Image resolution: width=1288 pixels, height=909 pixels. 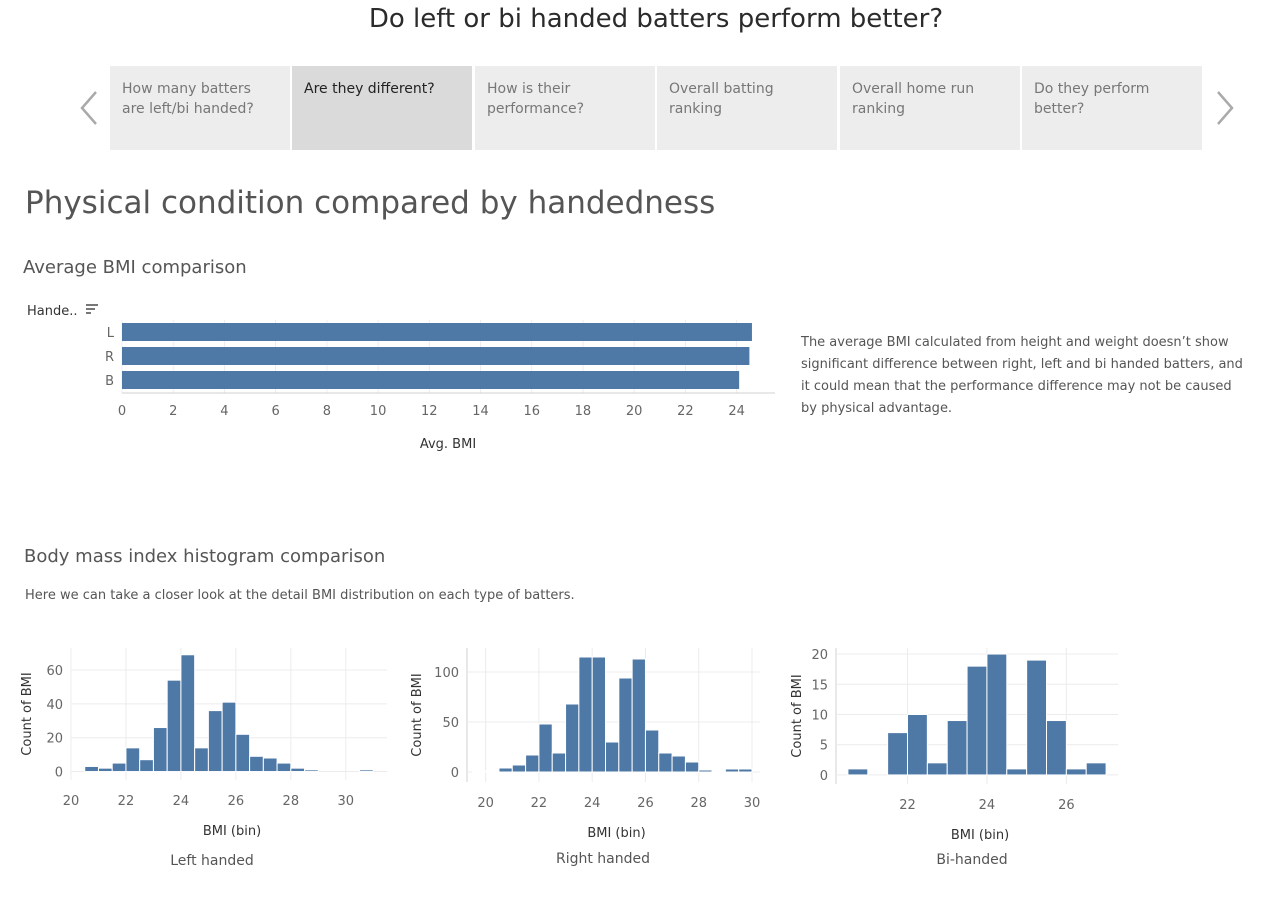 I want to click on previous-arrow-icon, so click(x=90, y=108).